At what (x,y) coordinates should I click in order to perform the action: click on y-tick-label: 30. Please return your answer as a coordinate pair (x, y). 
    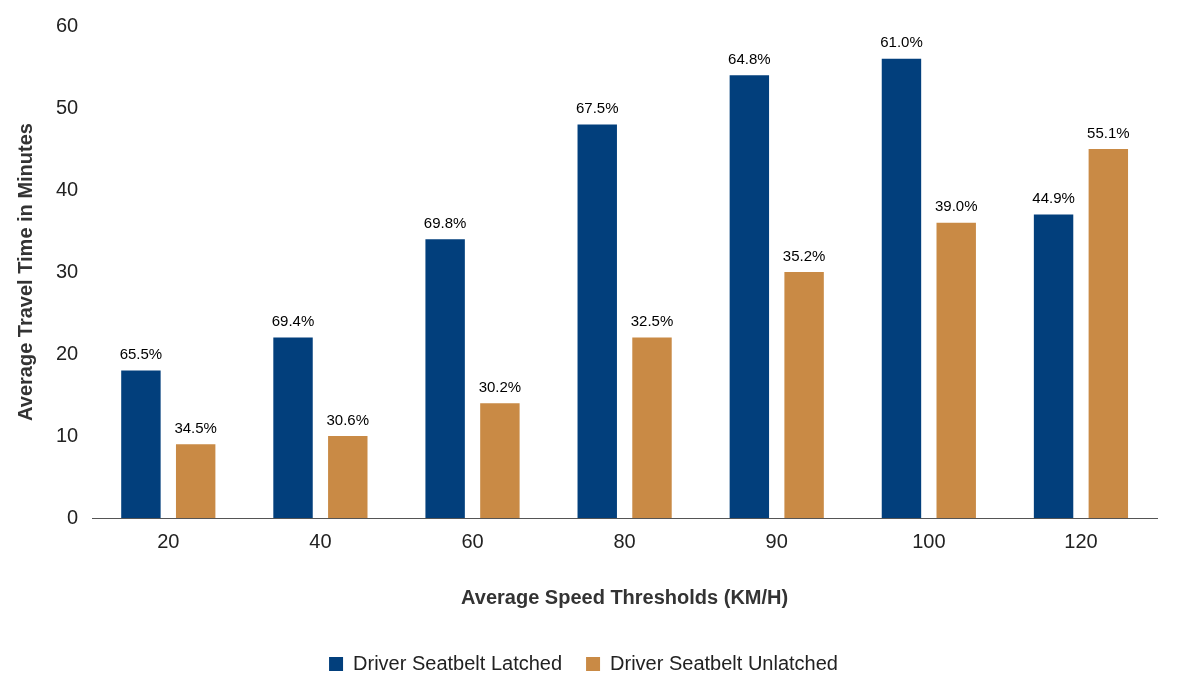
    Looking at the image, I should click on (67, 270).